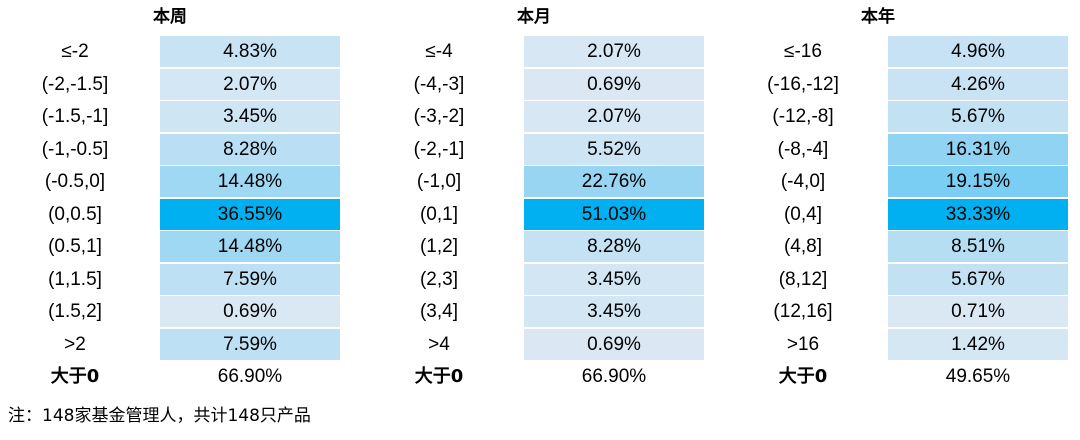 This screenshot has width=1080, height=440. Describe the element at coordinates (250, 51) in the screenshot. I see `heat-cell: 4.83%` at that location.